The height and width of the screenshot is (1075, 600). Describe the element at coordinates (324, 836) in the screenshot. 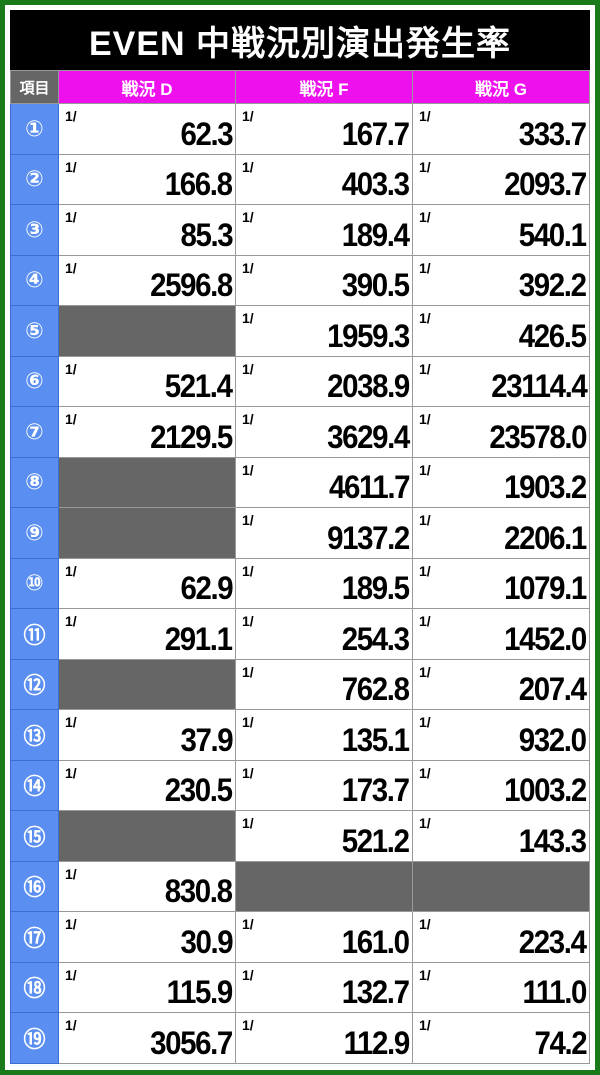

I see `rate-cell: 1/521.2` at that location.